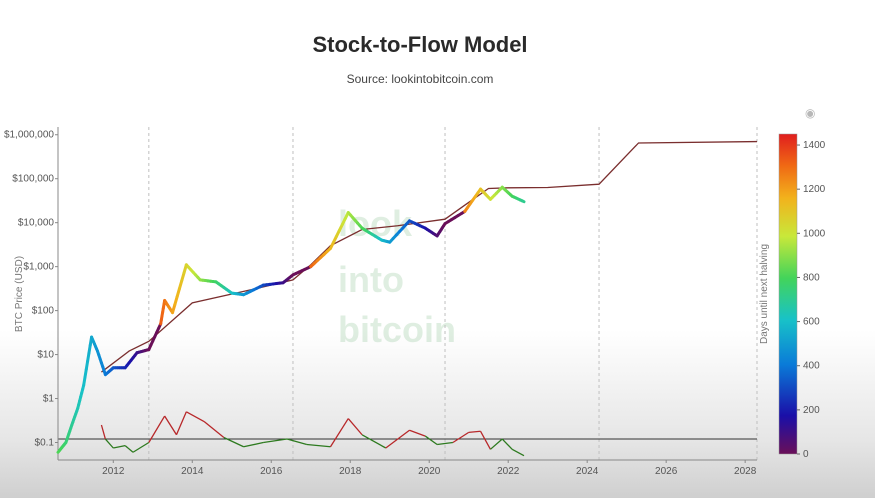  I want to click on ratio-series, so click(312, 434).